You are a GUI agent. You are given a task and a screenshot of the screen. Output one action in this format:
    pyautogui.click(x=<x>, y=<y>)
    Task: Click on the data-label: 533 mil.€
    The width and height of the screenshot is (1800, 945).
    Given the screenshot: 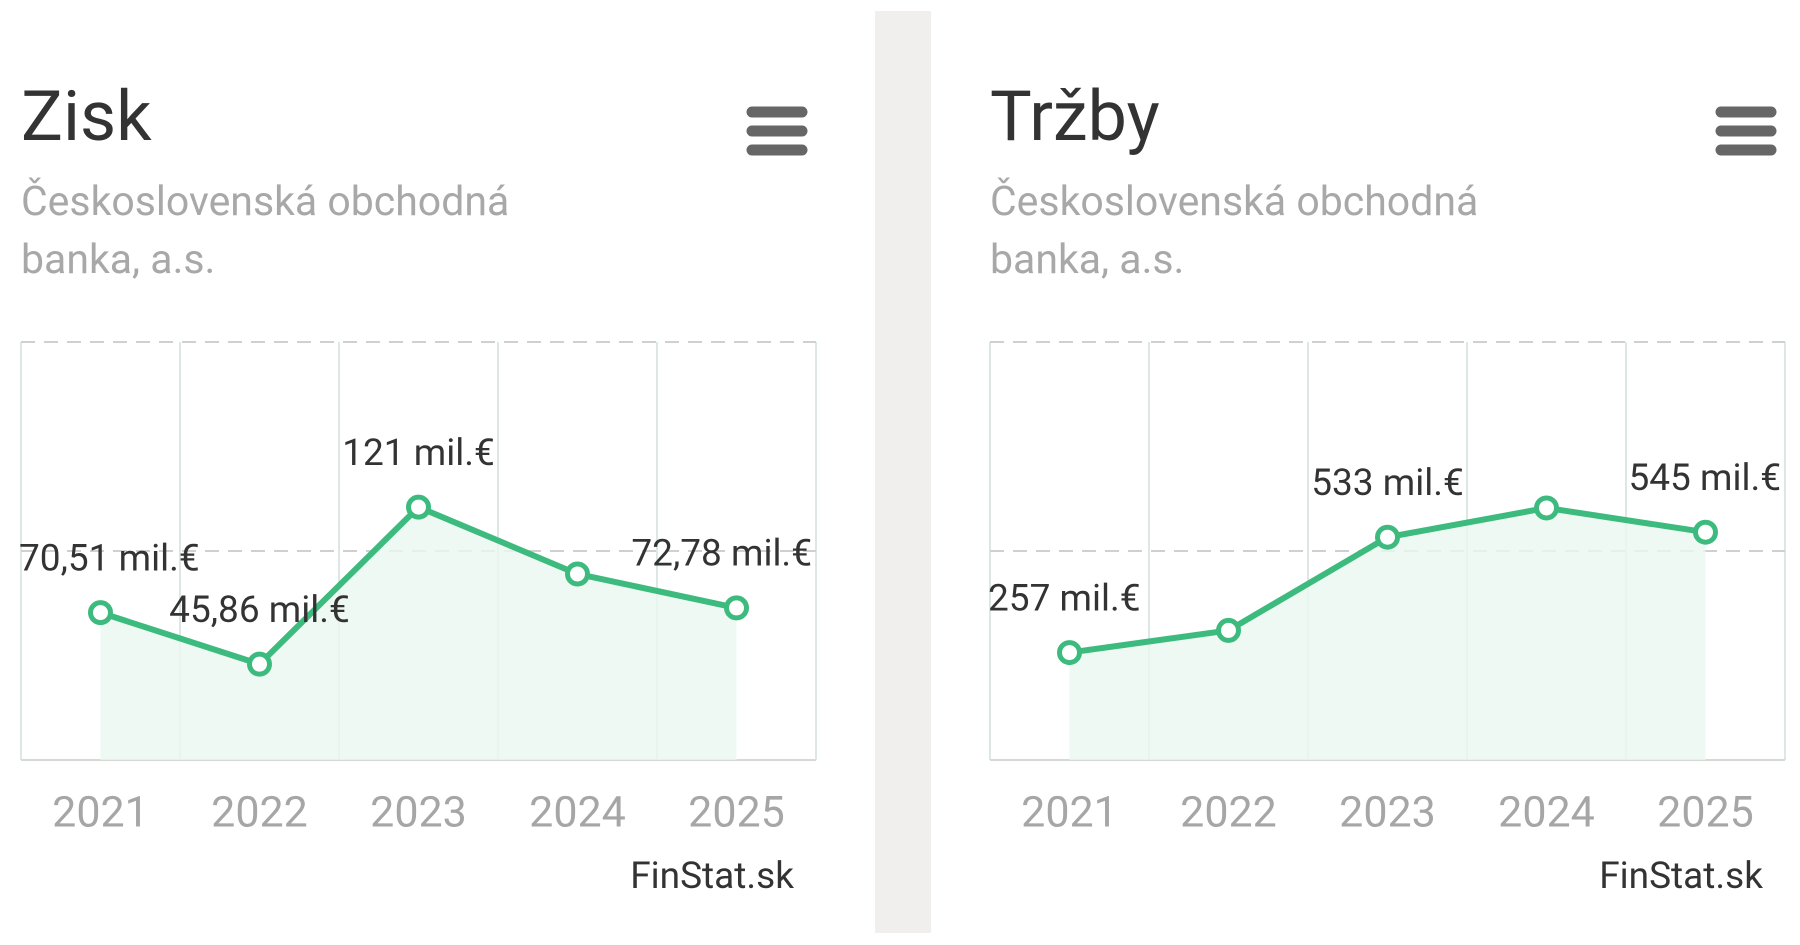 What is the action you would take?
    pyautogui.click(x=1387, y=483)
    